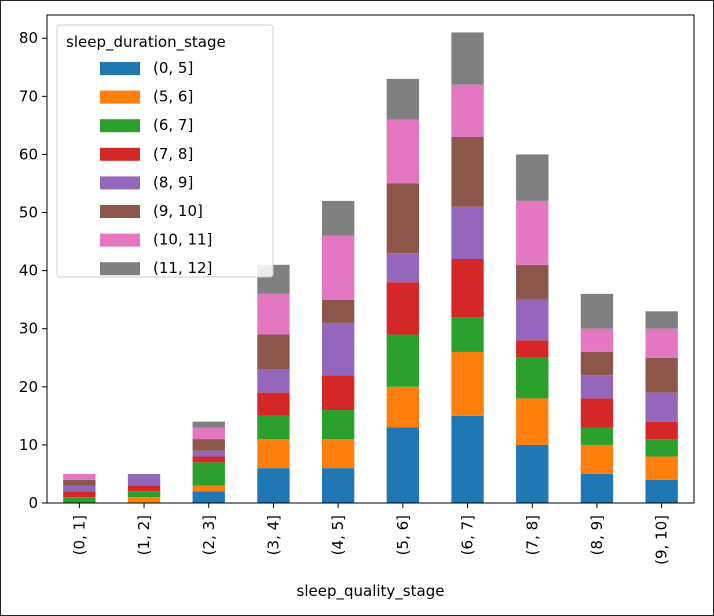 The image size is (714, 616). I want to click on y-tick-label: 50, so click(28, 213).